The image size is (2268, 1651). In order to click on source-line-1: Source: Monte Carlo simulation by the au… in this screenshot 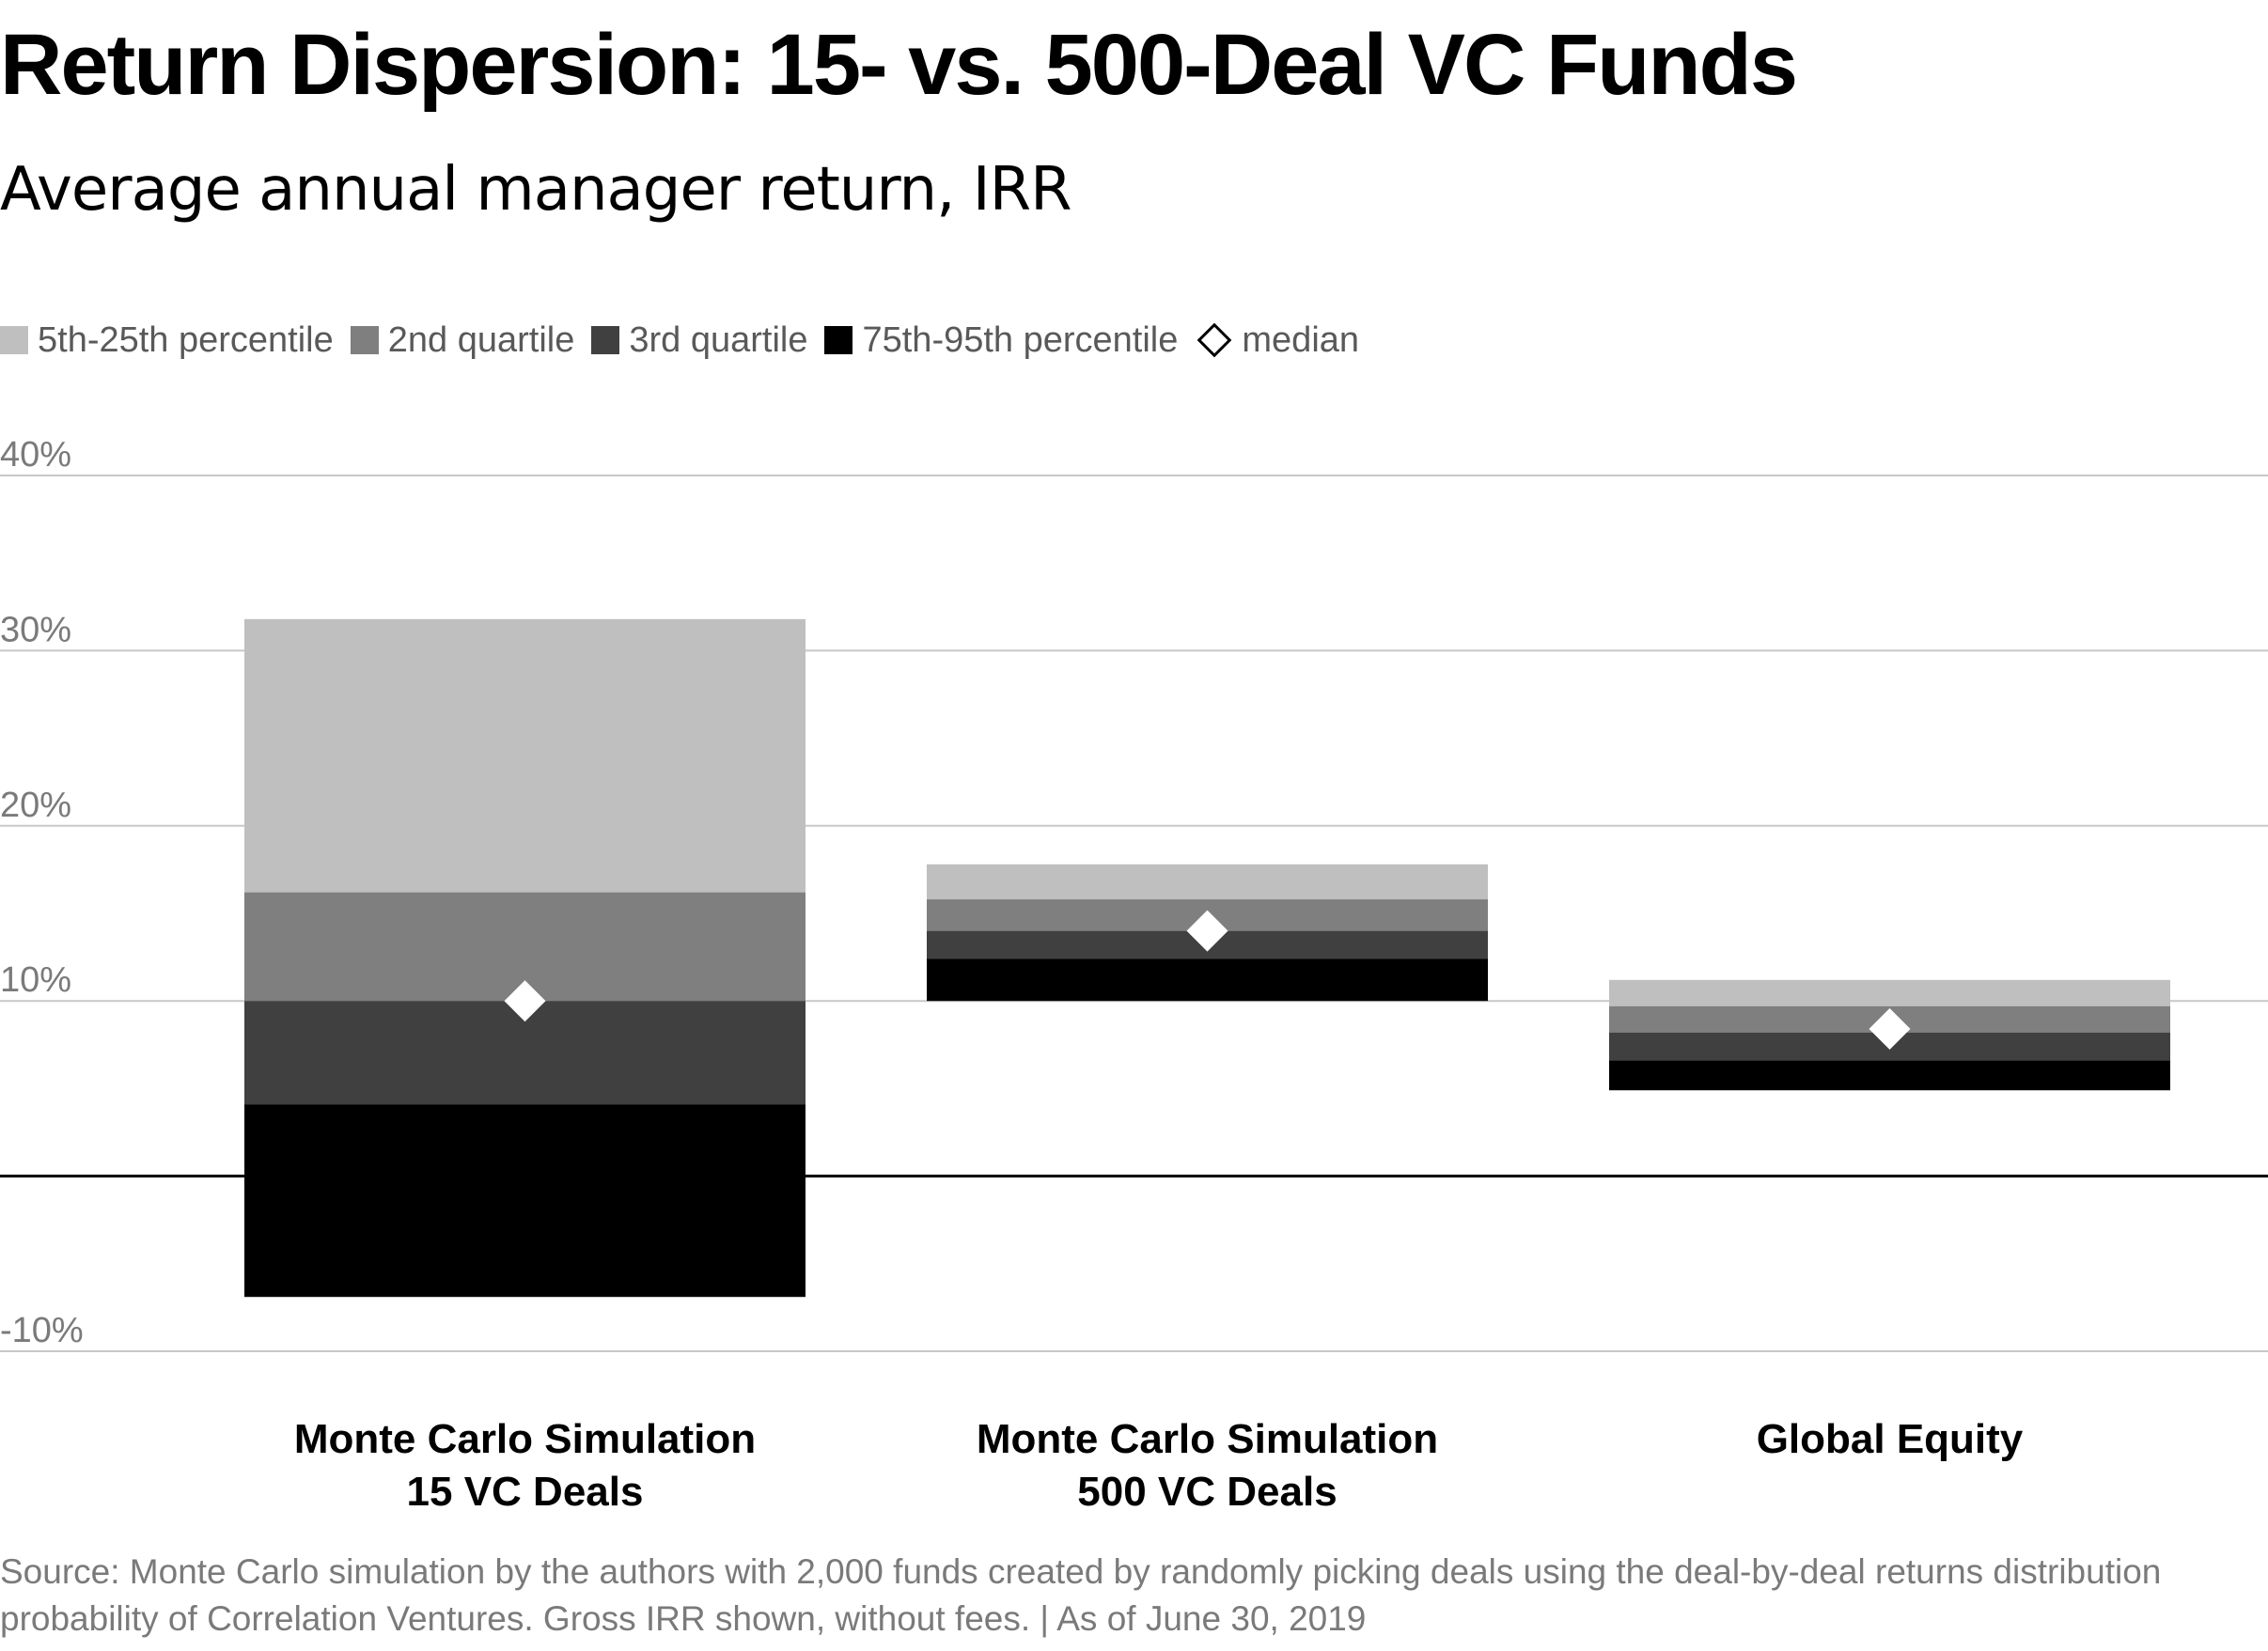, I will do `click(1081, 1571)`.